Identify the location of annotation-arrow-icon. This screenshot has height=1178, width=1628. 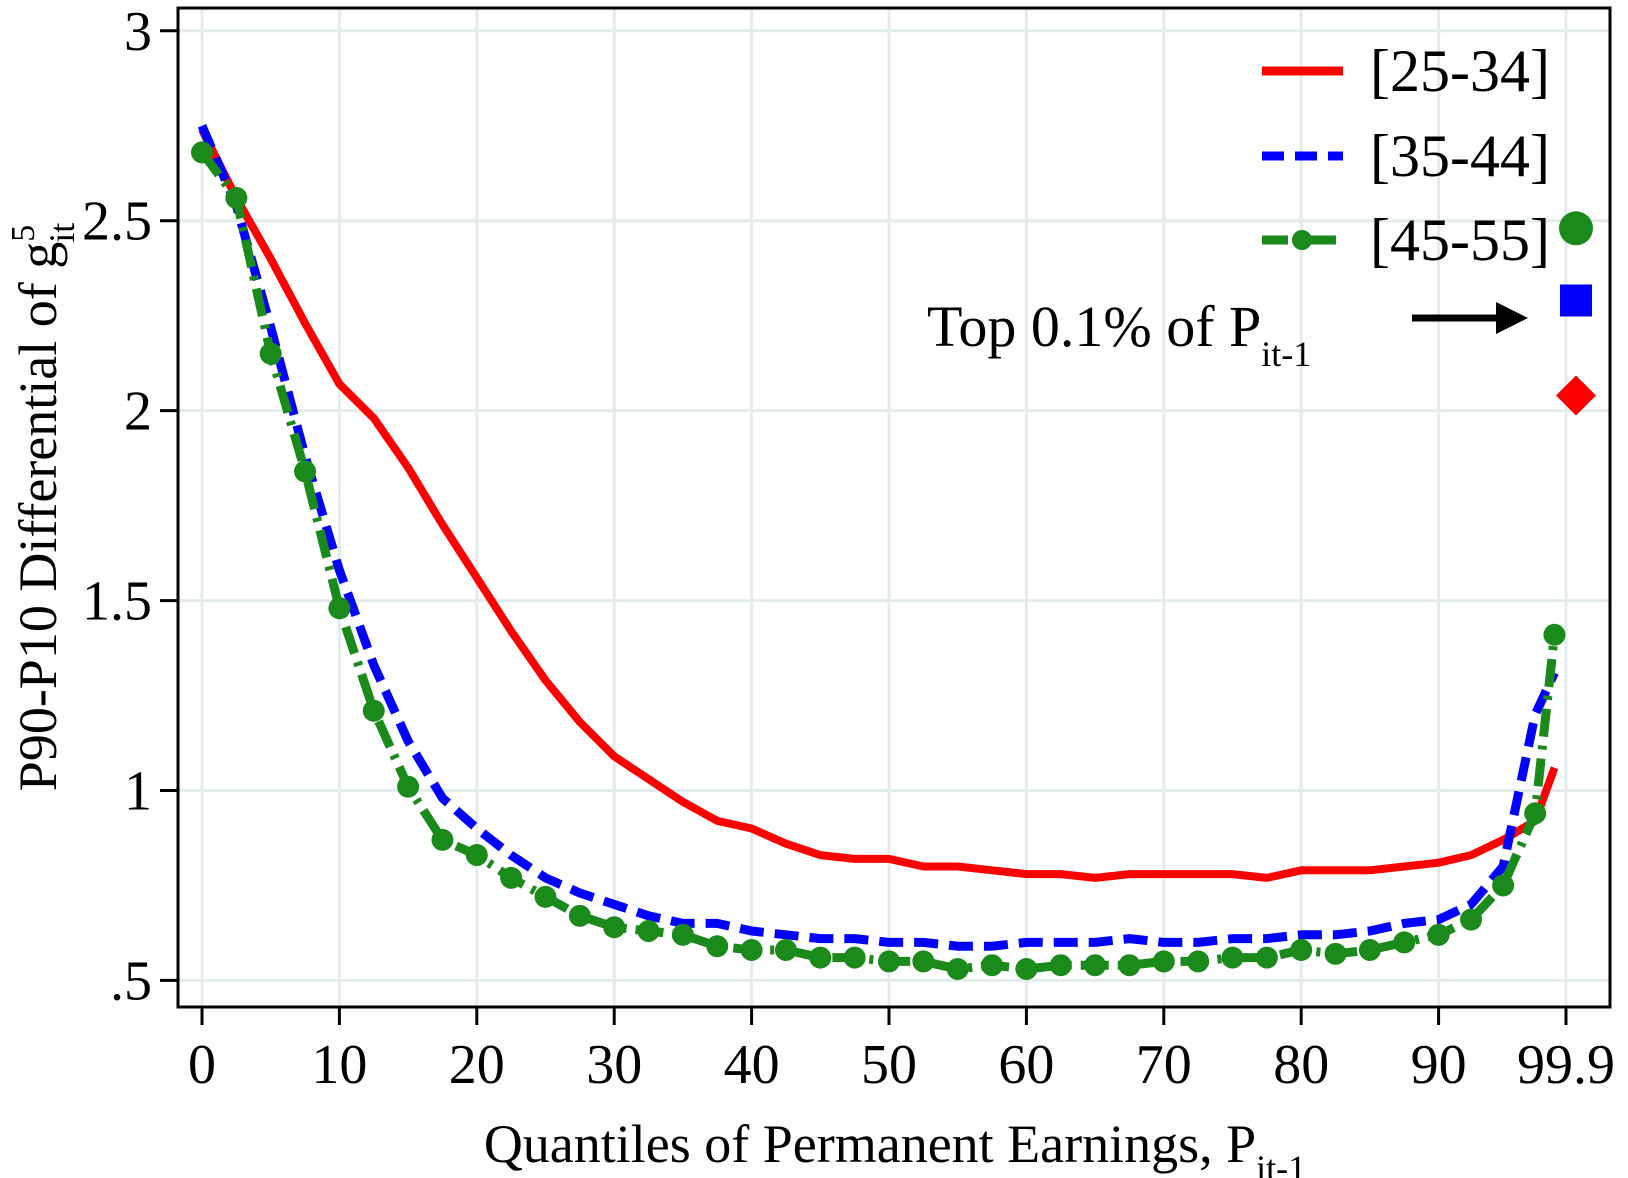
(1512, 318).